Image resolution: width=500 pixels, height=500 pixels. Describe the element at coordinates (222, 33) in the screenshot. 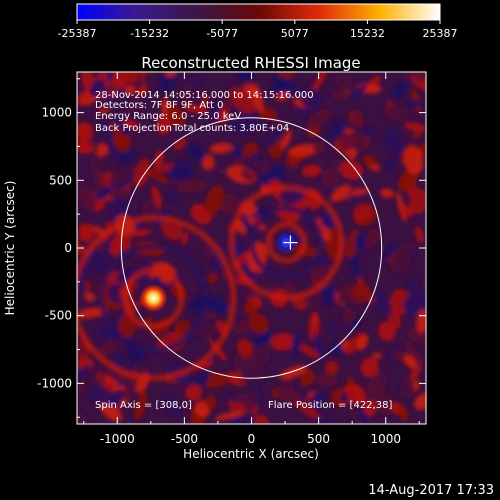

I see `colorbar-tick-label: -5077` at that location.